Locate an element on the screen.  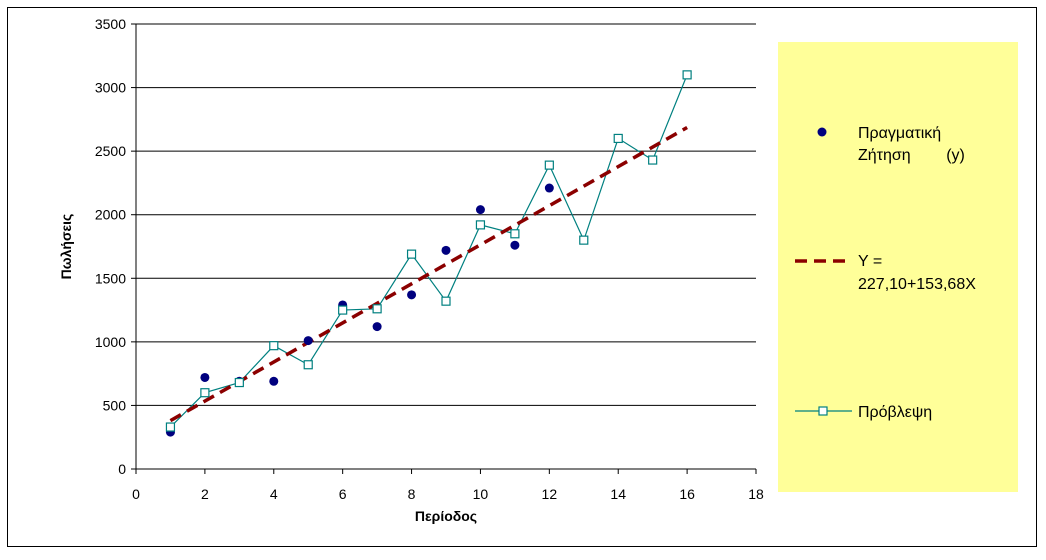
y-tick-label-3500: 3500 is located at coordinates (110, 24).